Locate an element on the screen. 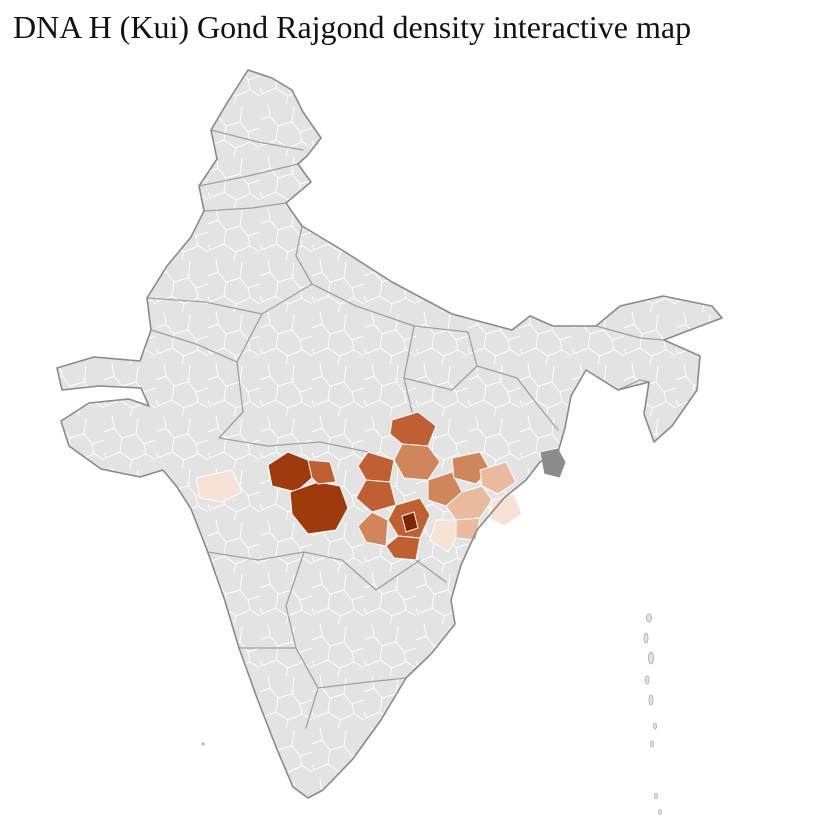 The width and height of the screenshot is (825, 829). island-chain is located at coordinates (431, 714).